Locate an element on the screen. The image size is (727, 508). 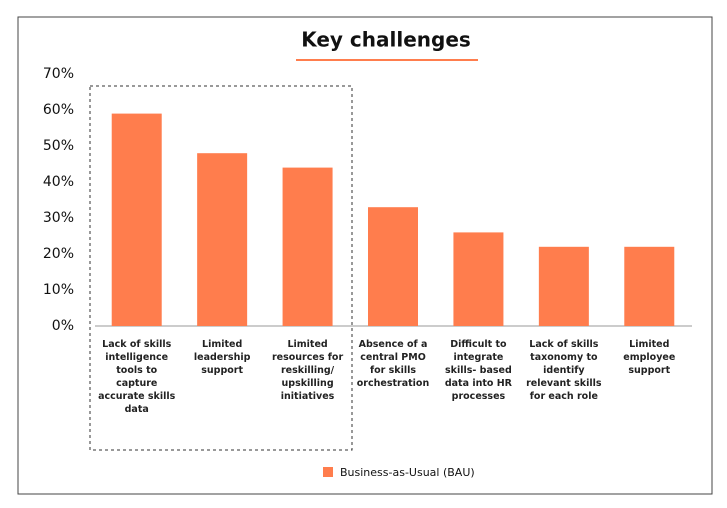
y-tick-label: 10% is located at coordinates (58, 290).